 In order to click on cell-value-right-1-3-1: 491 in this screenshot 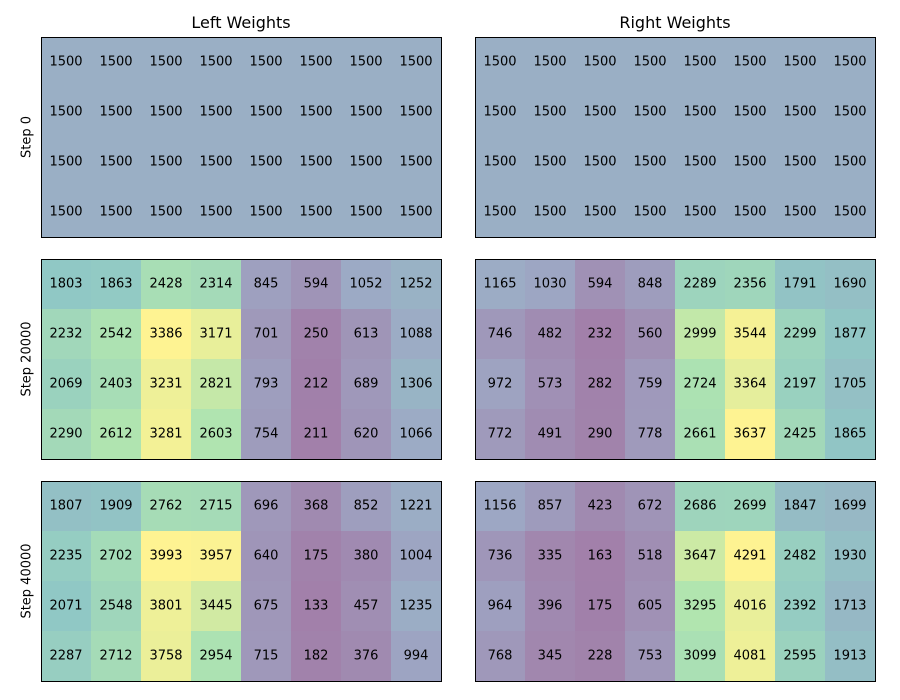, I will do `click(550, 434)`.